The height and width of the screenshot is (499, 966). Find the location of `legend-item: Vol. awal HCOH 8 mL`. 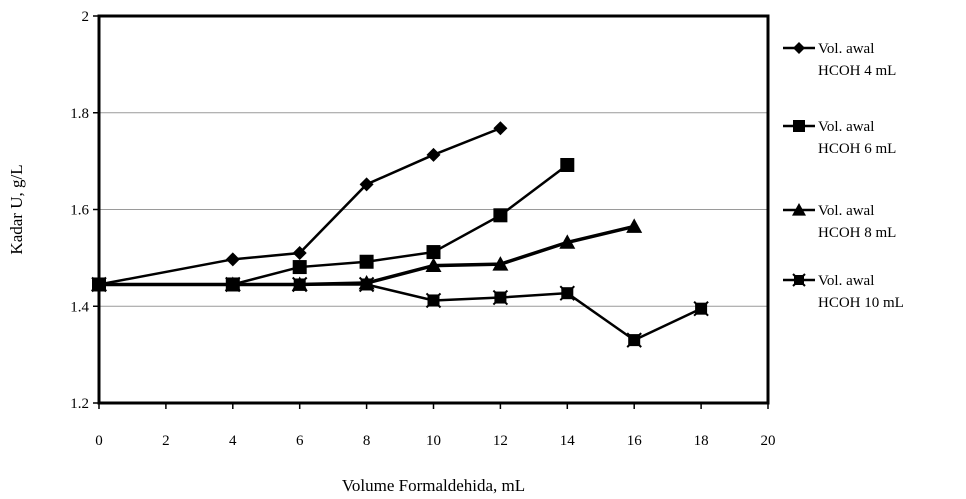

legend-item: Vol. awal HCOH 8 mL is located at coordinates (839, 222).